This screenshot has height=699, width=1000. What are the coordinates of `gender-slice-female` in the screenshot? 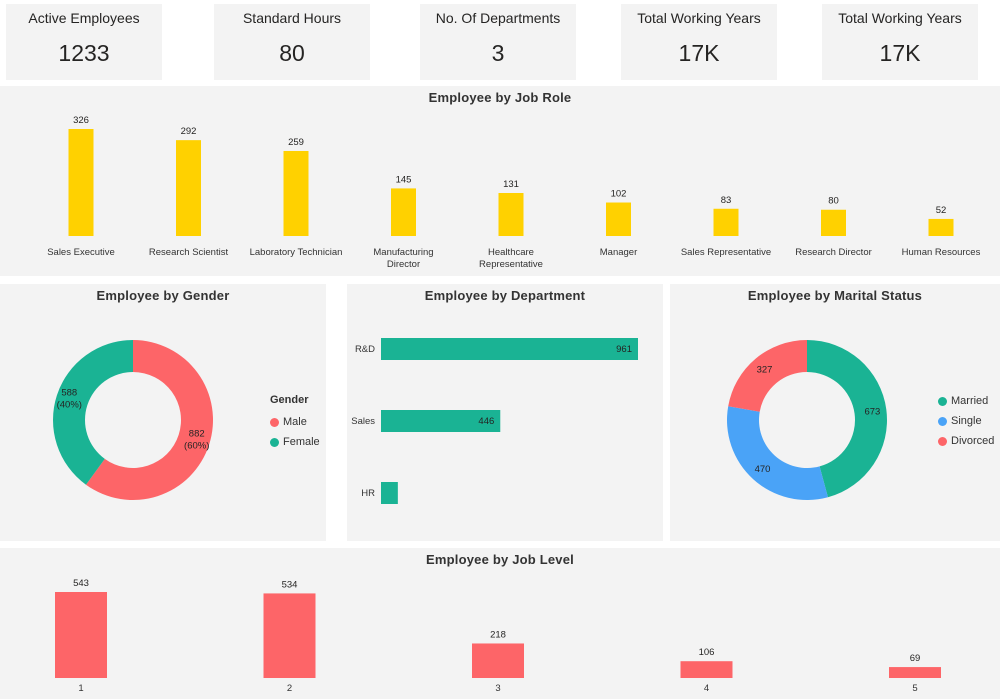 It's located at (93, 412).